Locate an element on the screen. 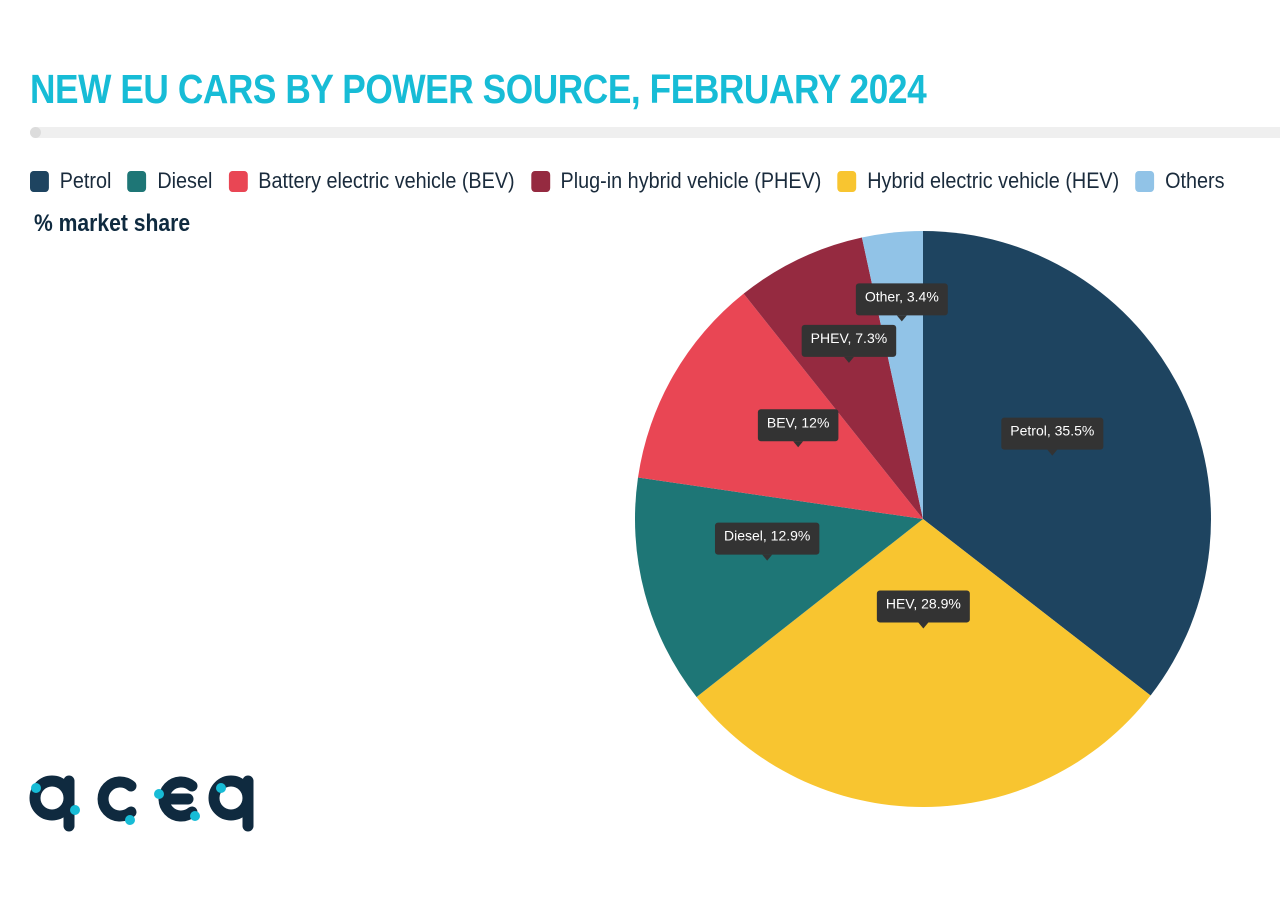 This screenshot has width=1280, height=899. legend-item-hev: Hybrid electric vehicle (HEV) is located at coordinates (978, 181).